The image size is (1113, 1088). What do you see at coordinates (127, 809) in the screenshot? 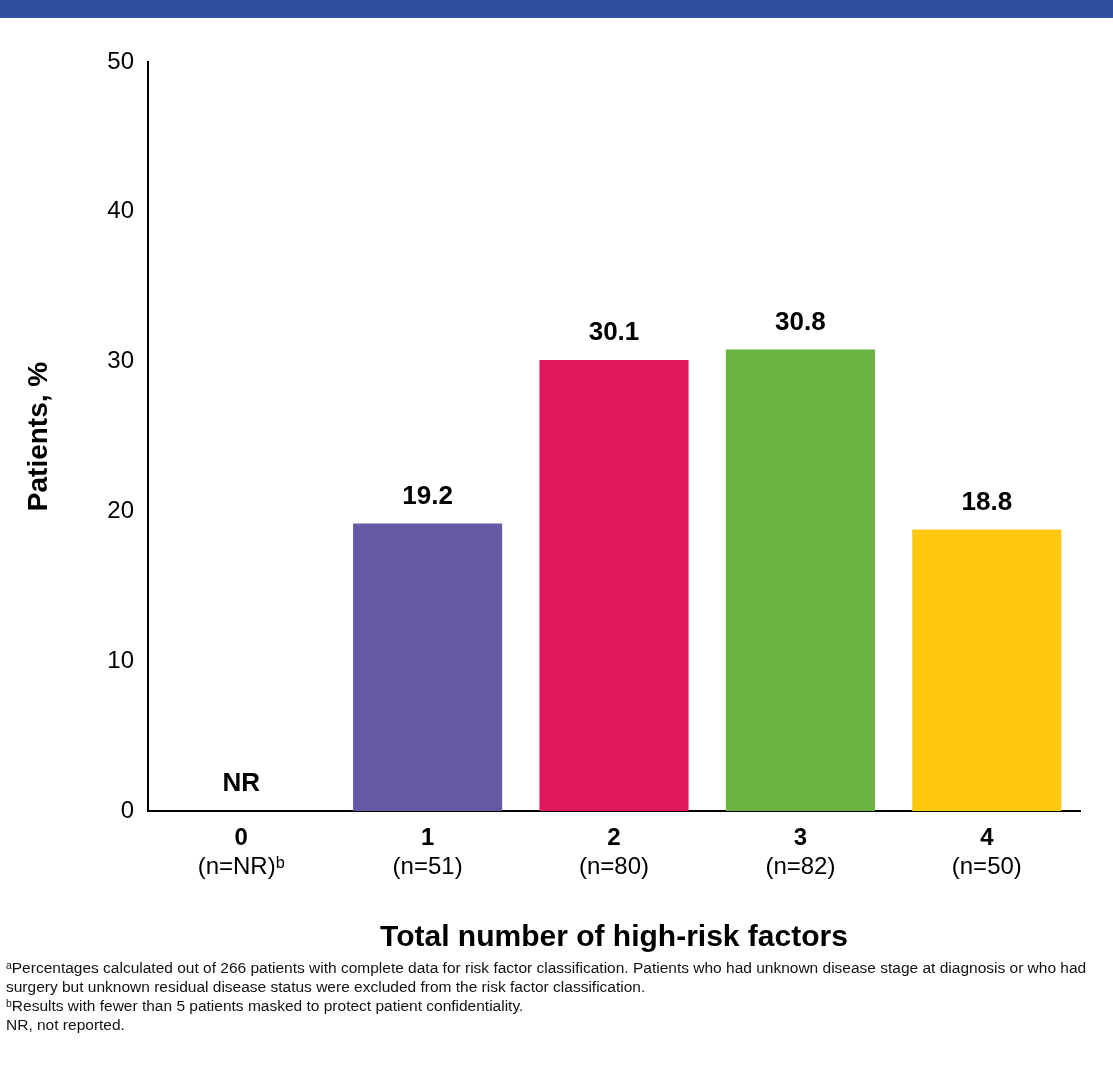
I see `y-tick-label: 0` at bounding box center [127, 809].